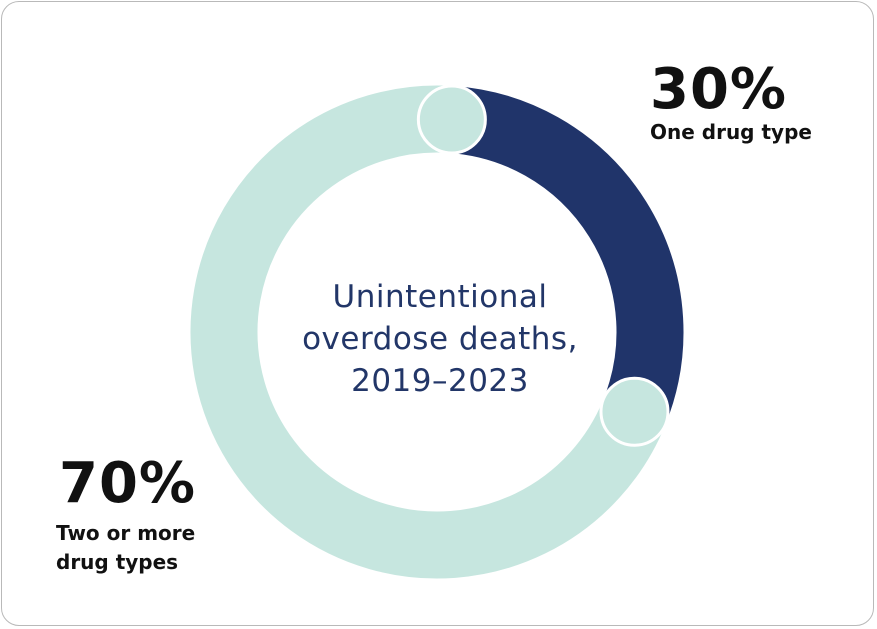  What do you see at coordinates (440, 297) in the screenshot?
I see `chart-title-line-1: Unintentional` at bounding box center [440, 297].